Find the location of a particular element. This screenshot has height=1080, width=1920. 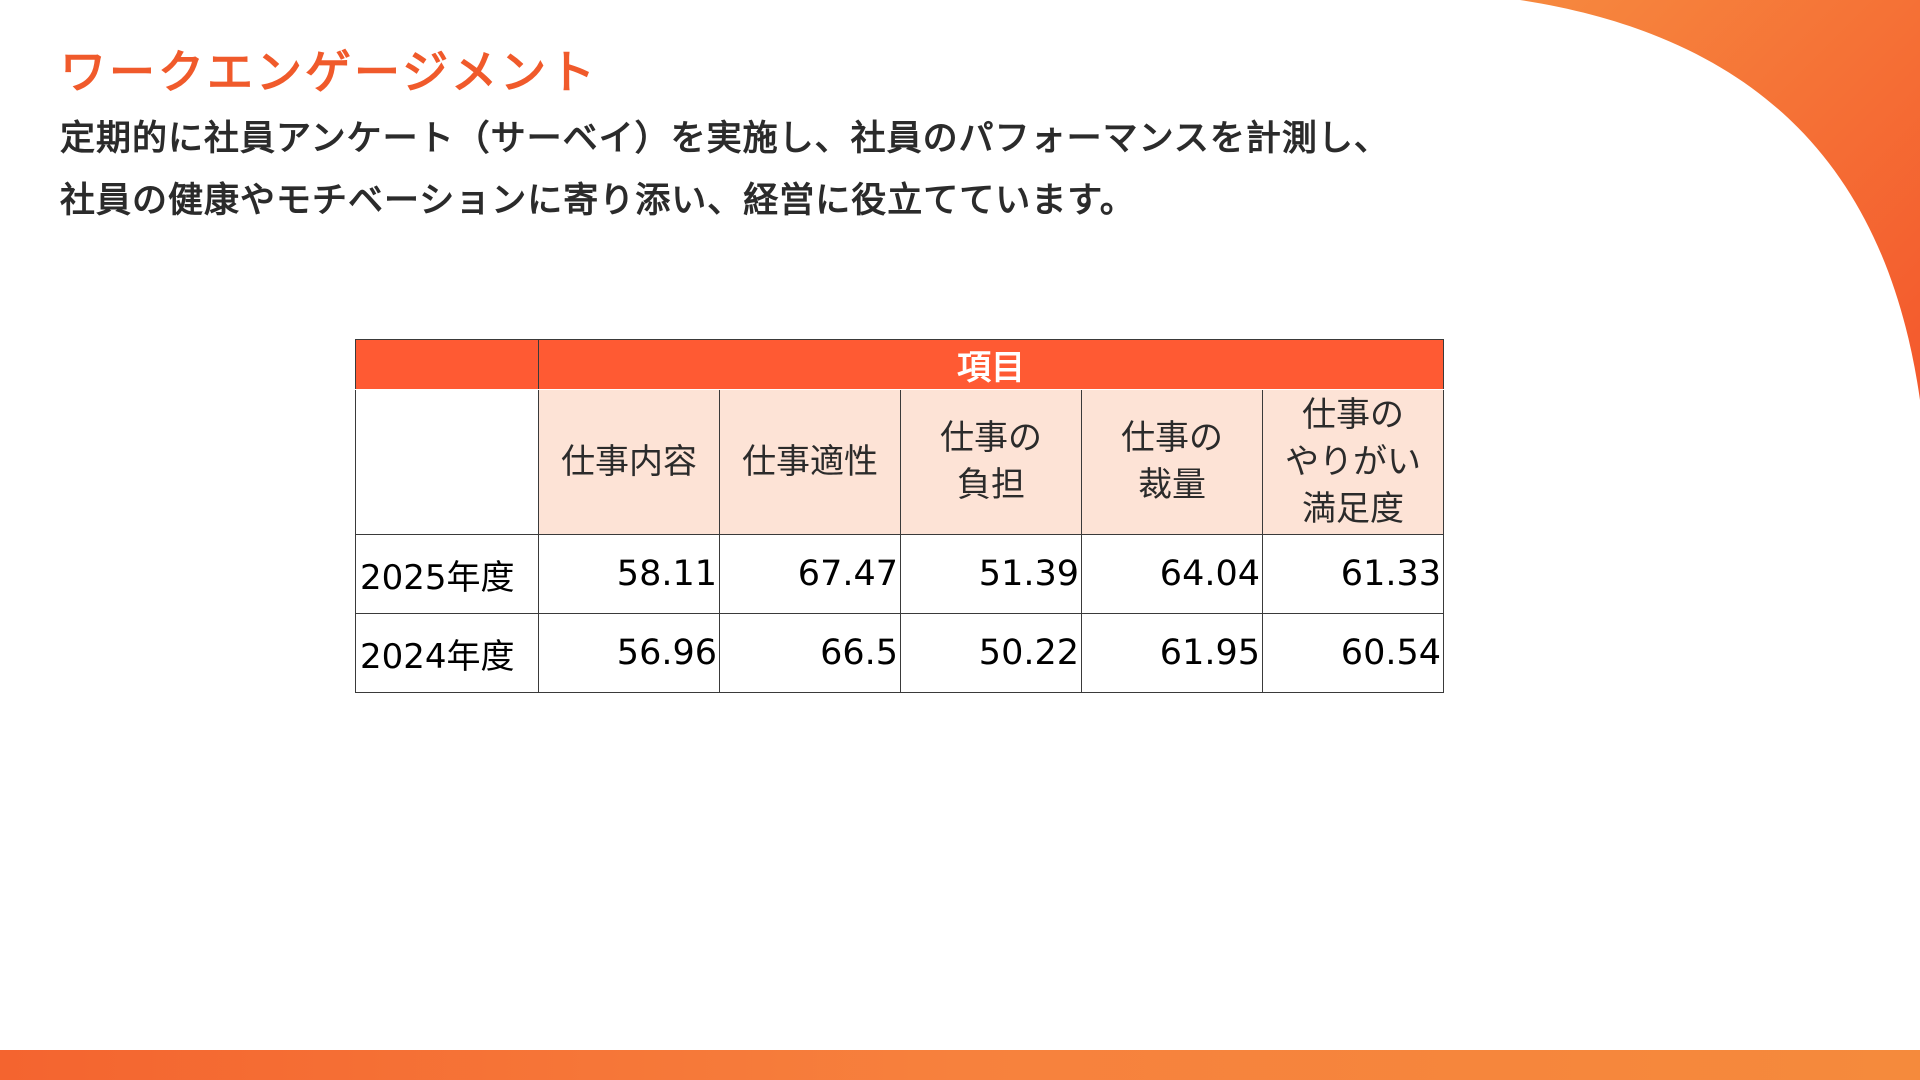

description-line-2: 社員の健康やモチベーションに寄り添い、経営に役立てています。 is located at coordinates (598, 201).